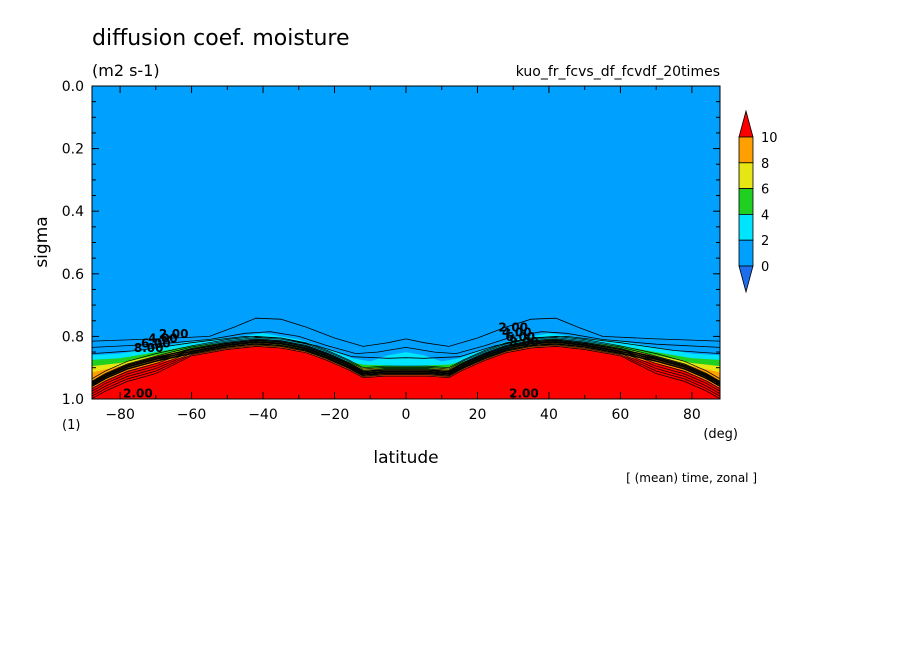 The width and height of the screenshot is (904, 654). I want to click on x-tick-label: −40, so click(263, 415).